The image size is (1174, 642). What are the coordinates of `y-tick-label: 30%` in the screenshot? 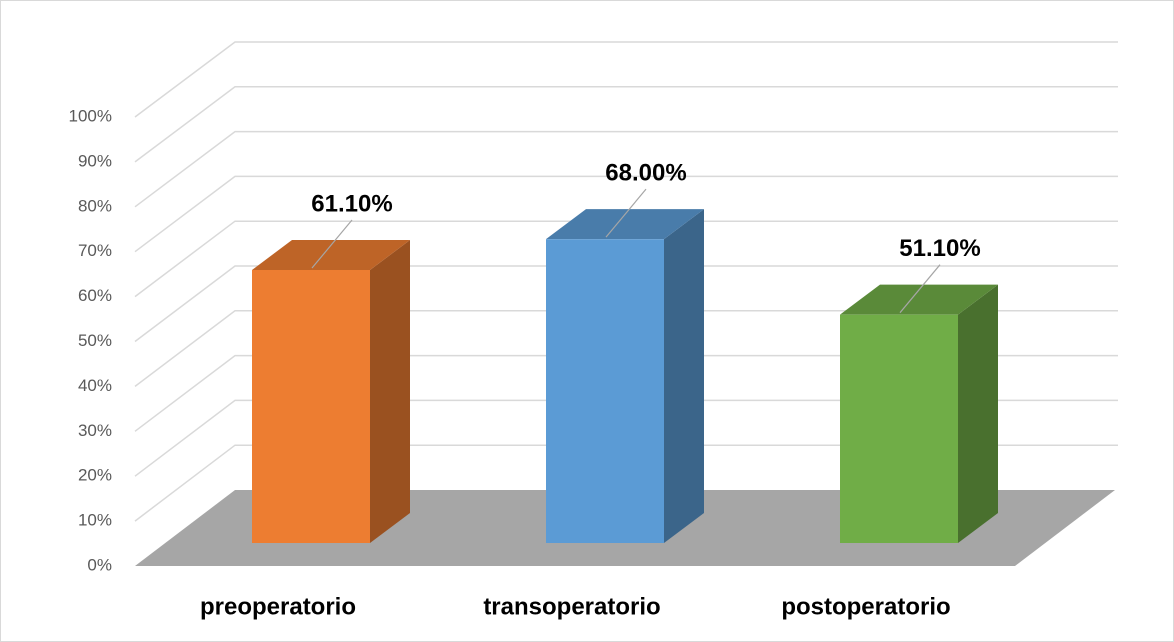 It's located at (95, 430).